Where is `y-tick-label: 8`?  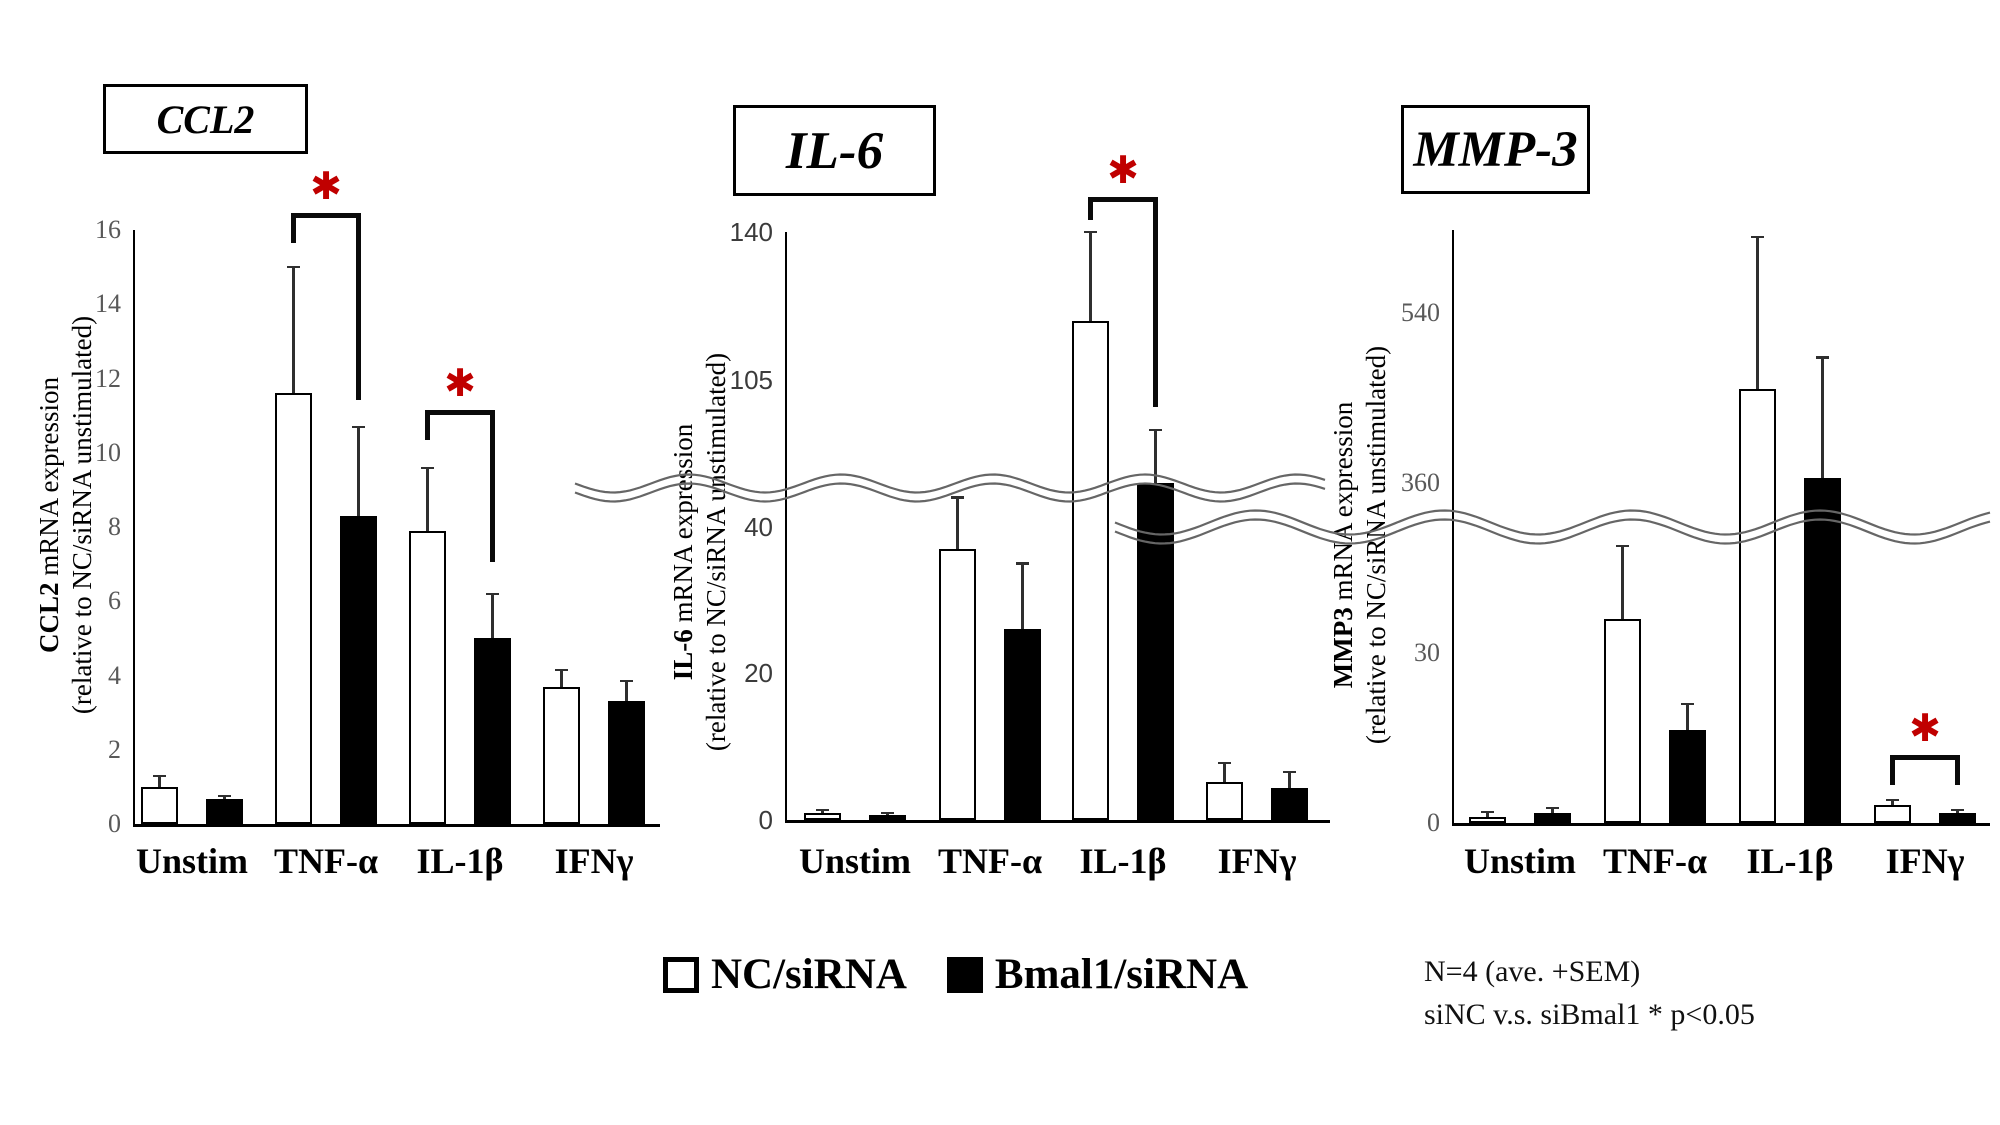
y-tick-label: 8 is located at coordinates (114, 526).